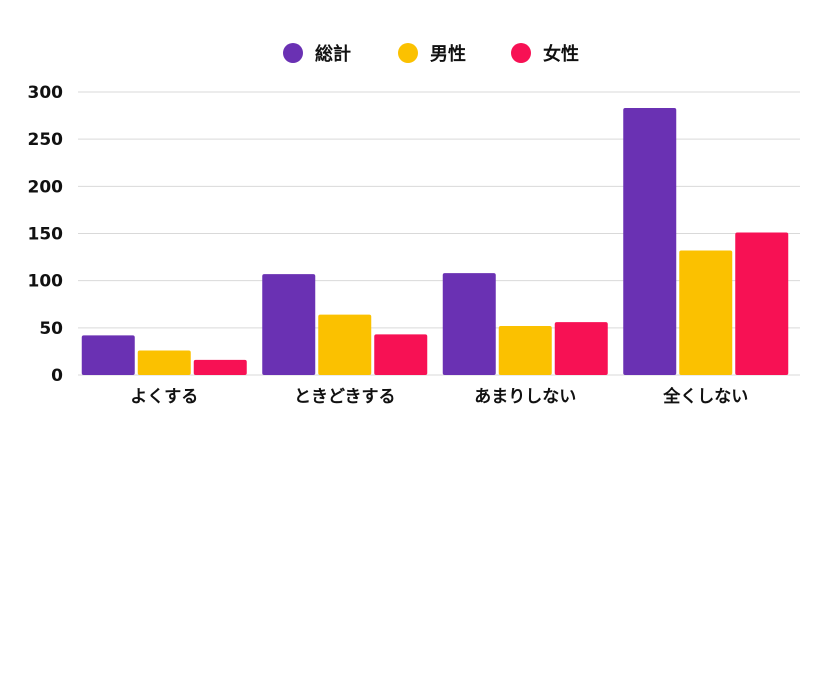 This screenshot has height=700, width=820. What do you see at coordinates (46, 282) in the screenshot?
I see `y-tick-label: 100` at bounding box center [46, 282].